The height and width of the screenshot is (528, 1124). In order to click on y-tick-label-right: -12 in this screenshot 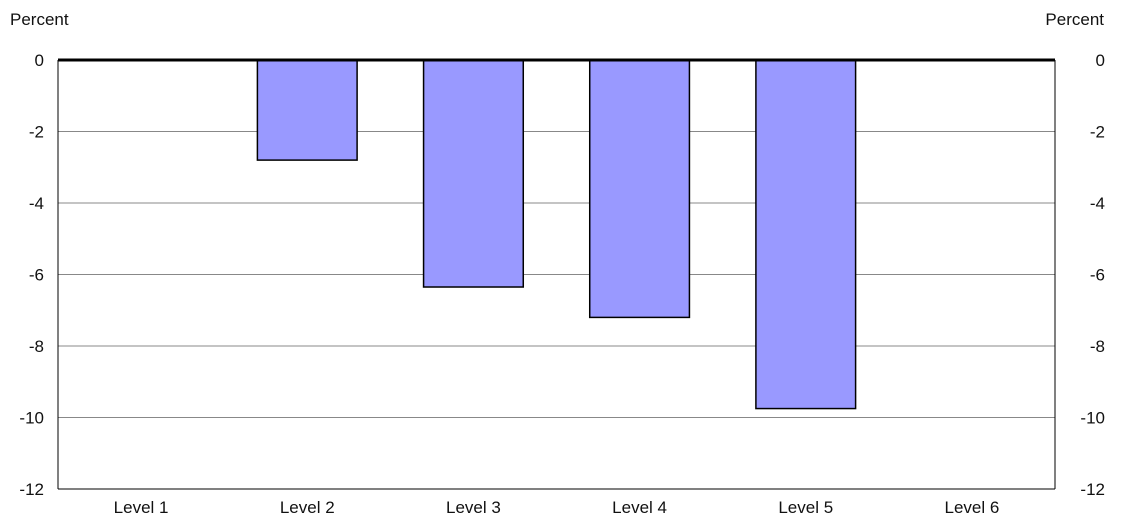, I will do `click(1092, 489)`.